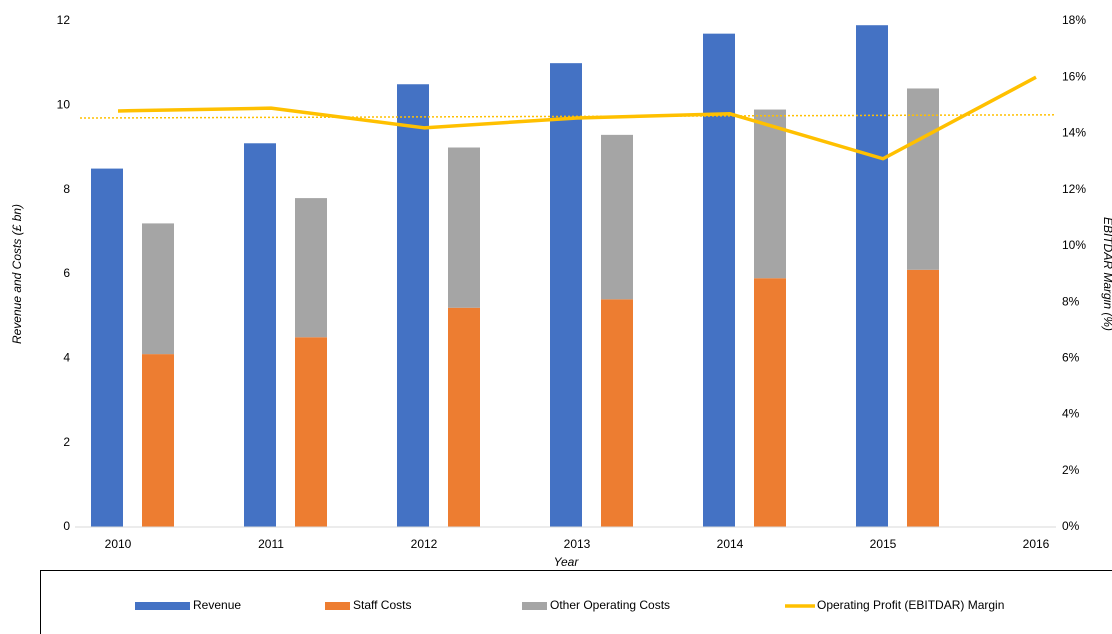  Describe the element at coordinates (567, 562) in the screenshot. I see `x-axis-title: Year` at that location.